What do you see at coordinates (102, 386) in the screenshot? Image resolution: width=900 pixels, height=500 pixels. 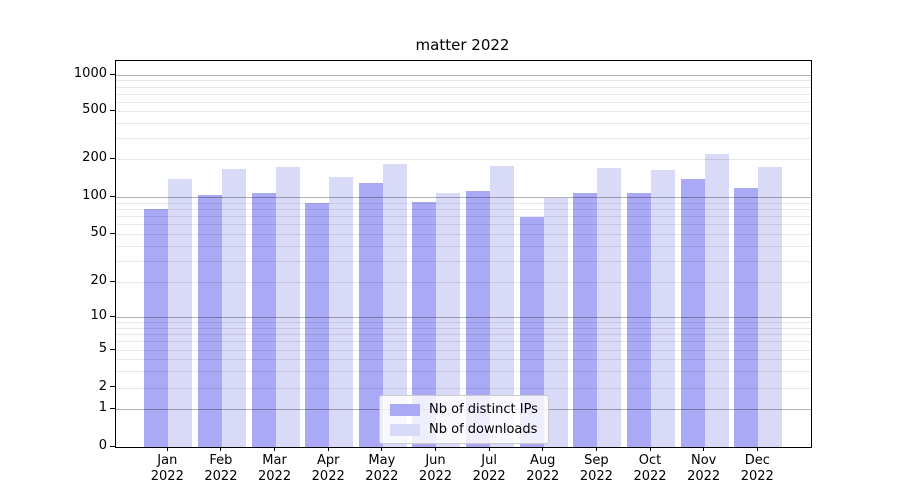 I see `y-tick-label: 2` at bounding box center [102, 386].